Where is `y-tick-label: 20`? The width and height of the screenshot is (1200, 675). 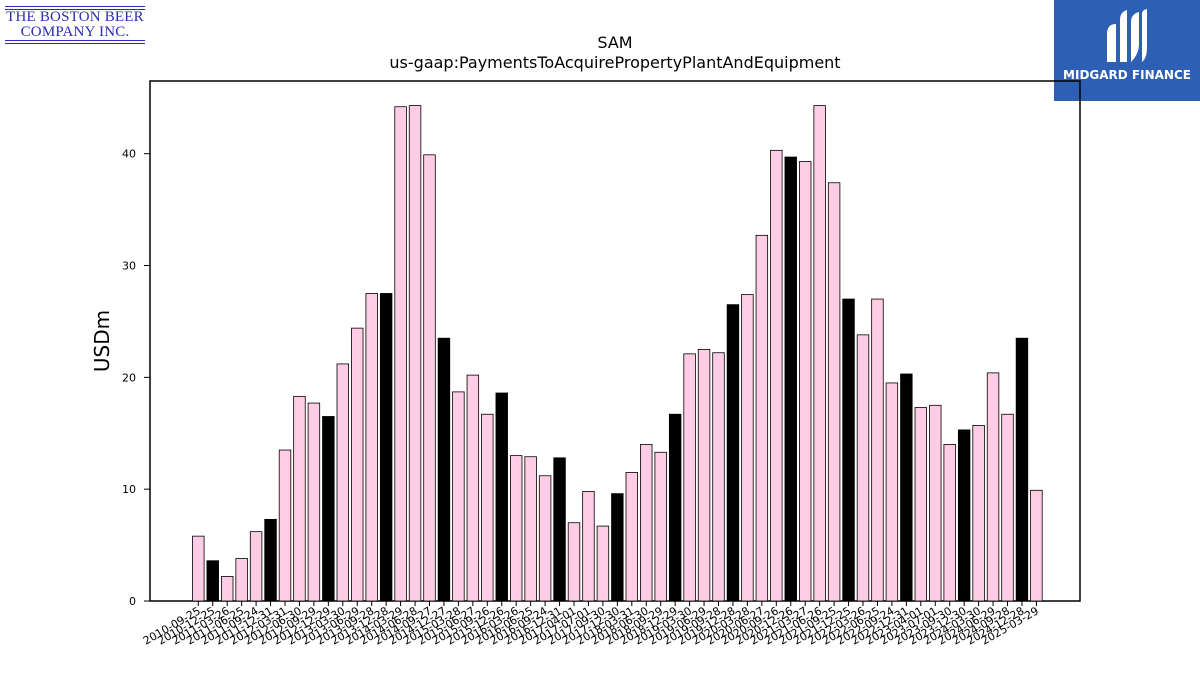
y-tick-label: 20 is located at coordinates (129, 377).